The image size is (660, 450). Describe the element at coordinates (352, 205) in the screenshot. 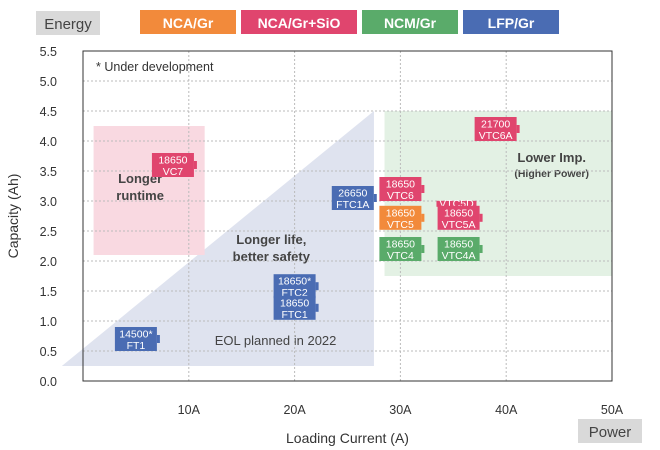

I see `cell-label: FTC1A` at that location.